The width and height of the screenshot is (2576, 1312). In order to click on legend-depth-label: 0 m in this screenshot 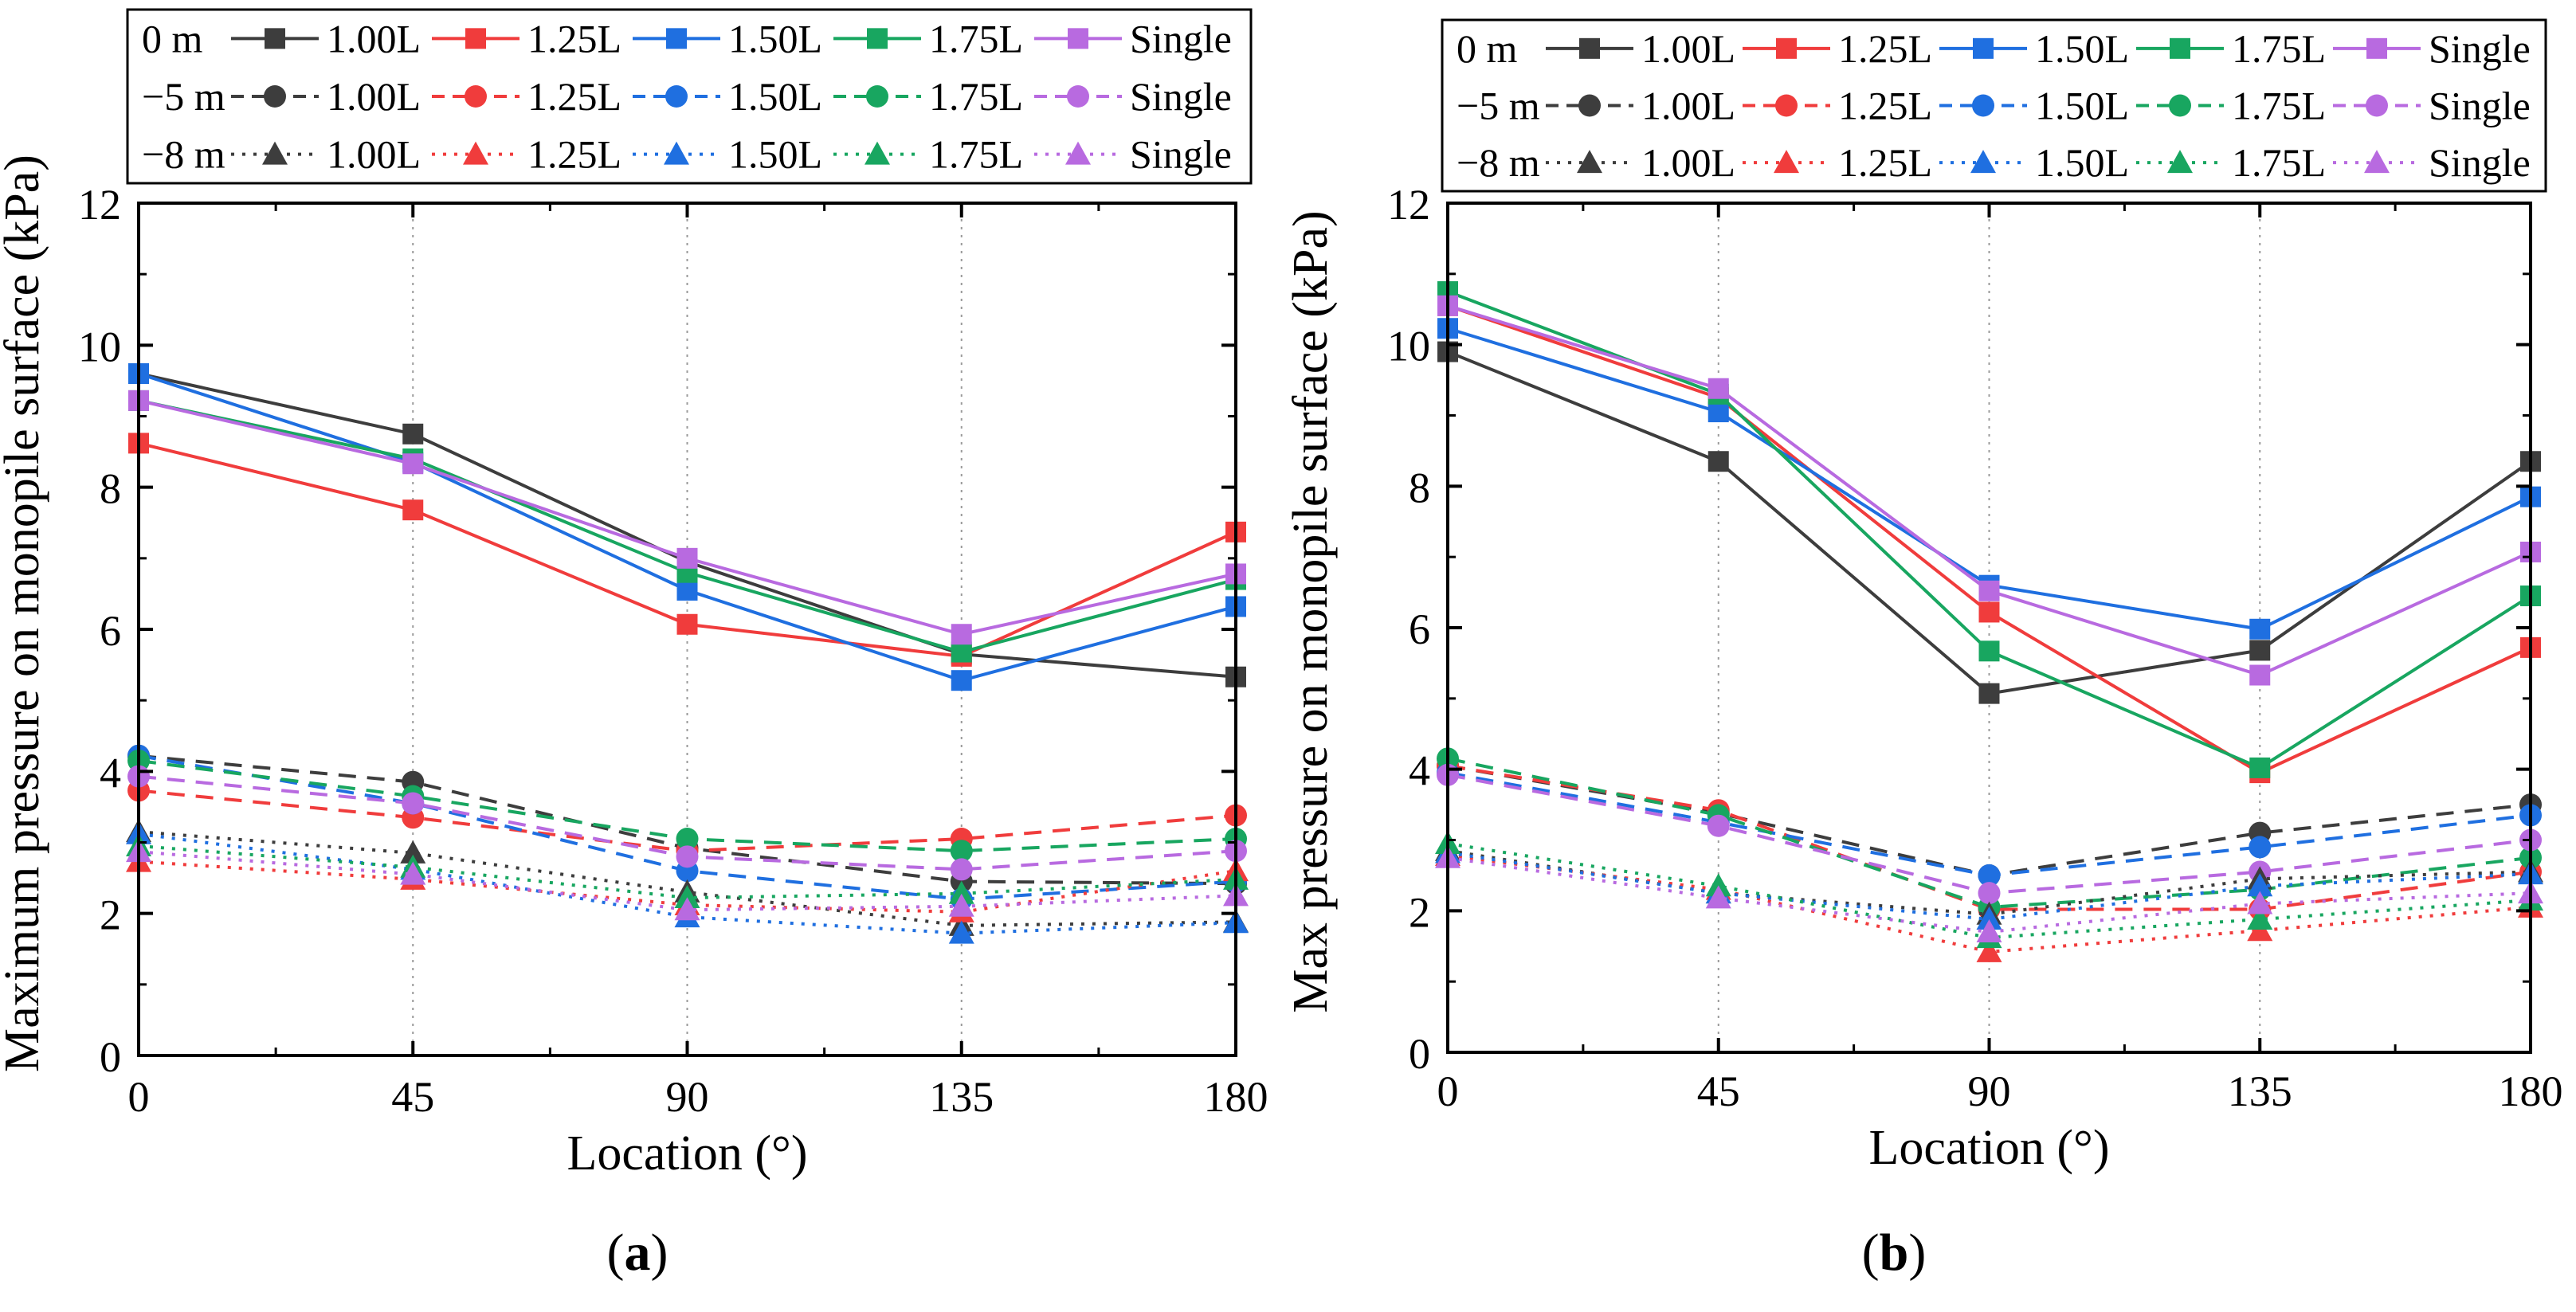, I will do `click(1487, 48)`.